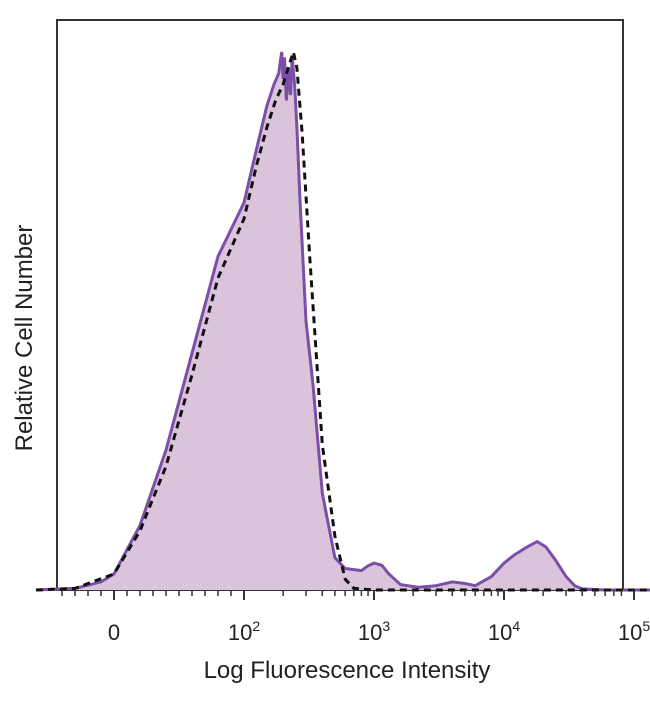 The image size is (650, 704). Describe the element at coordinates (342, 593) in the screenshot. I see `x-axis-minor-ticks` at that location.